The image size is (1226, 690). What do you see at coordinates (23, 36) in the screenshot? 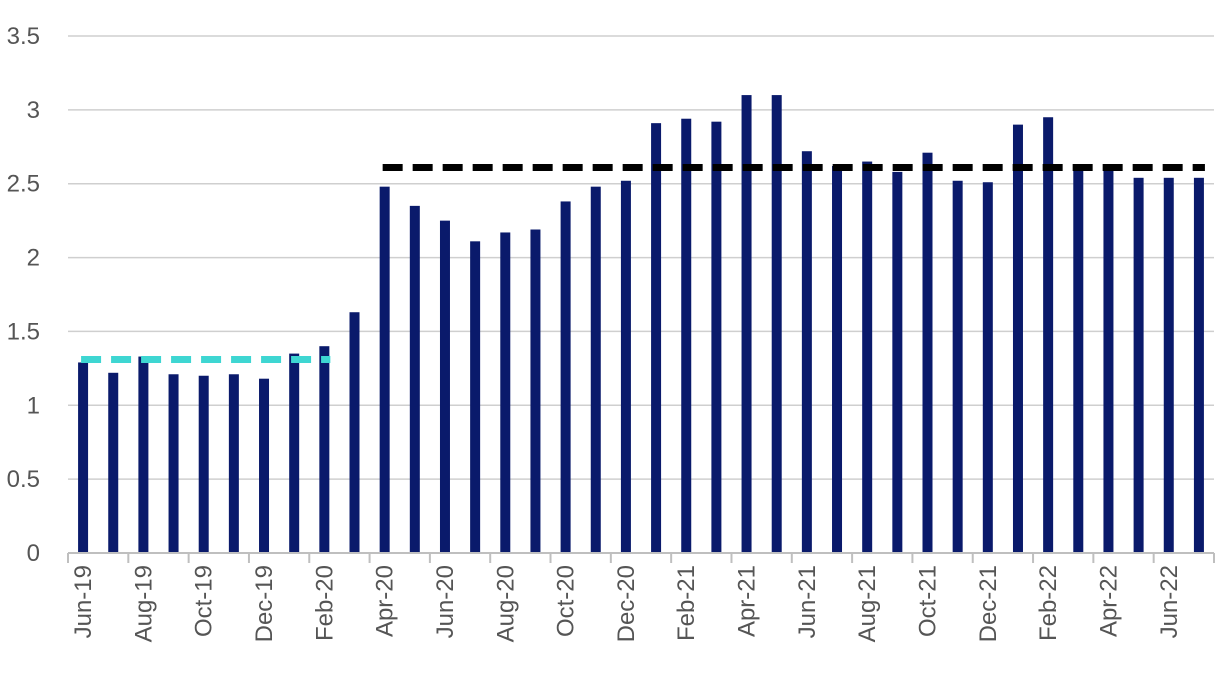
I see `y-tick-label: 3.5` at bounding box center [23, 36].